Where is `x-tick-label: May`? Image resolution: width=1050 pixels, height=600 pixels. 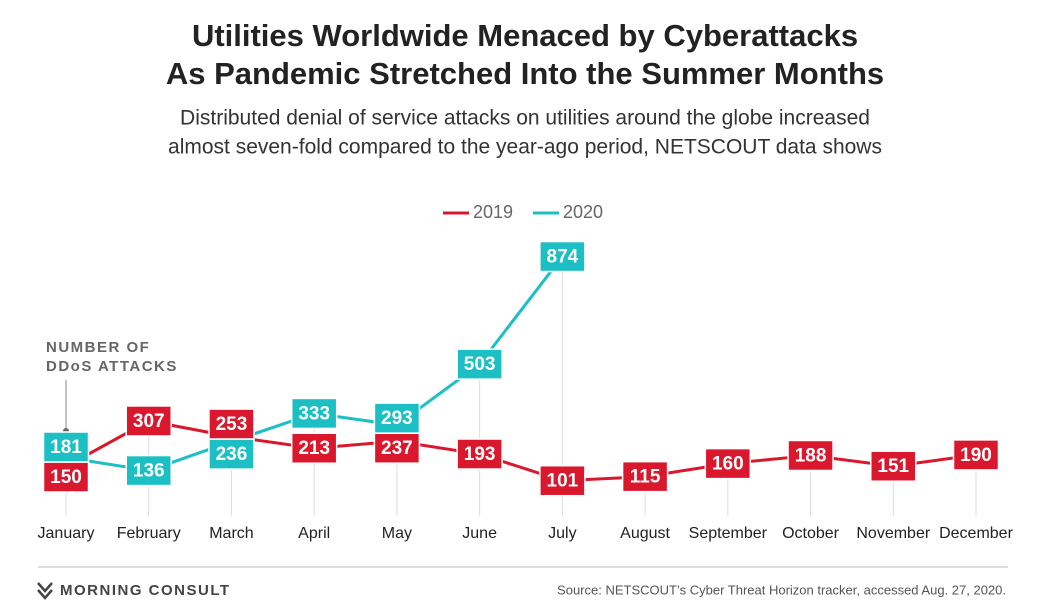 x-tick-label: May is located at coordinates (397, 533).